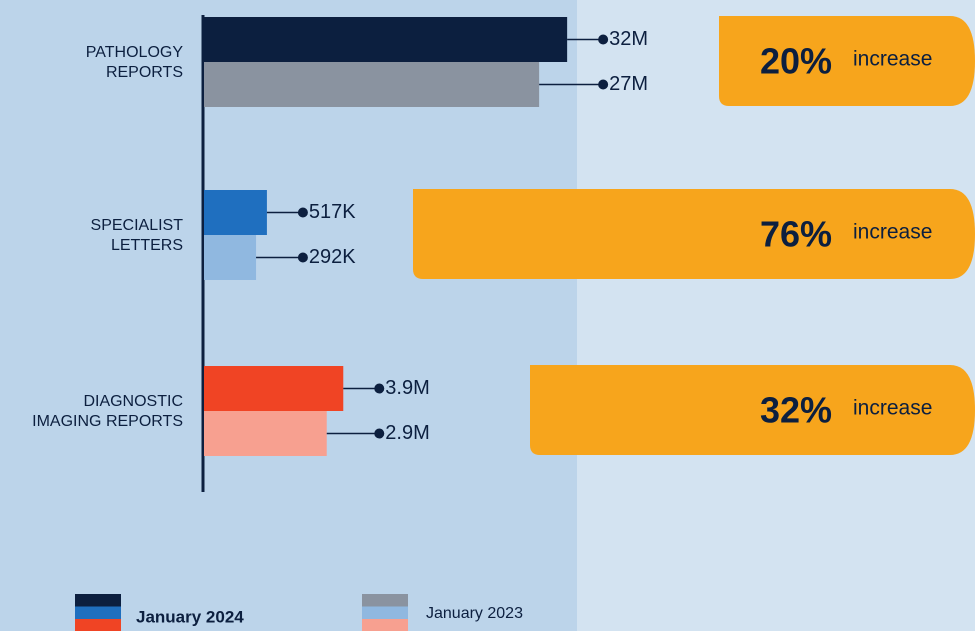  What do you see at coordinates (147, 245) in the screenshot?
I see `category-line: LETTERS` at bounding box center [147, 245].